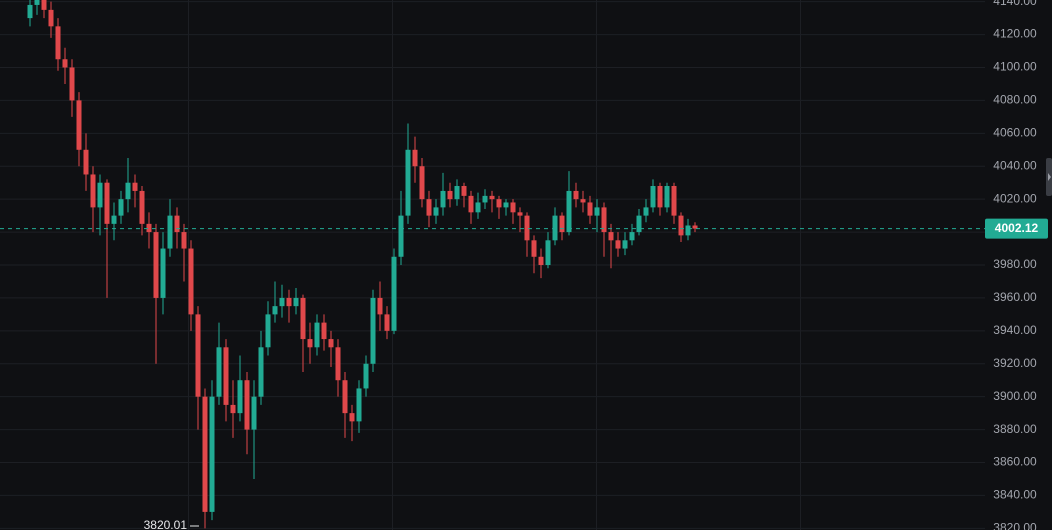 Image resolution: width=1052 pixels, height=530 pixels. I want to click on y-tick-label: 3900.00, so click(1015, 396).